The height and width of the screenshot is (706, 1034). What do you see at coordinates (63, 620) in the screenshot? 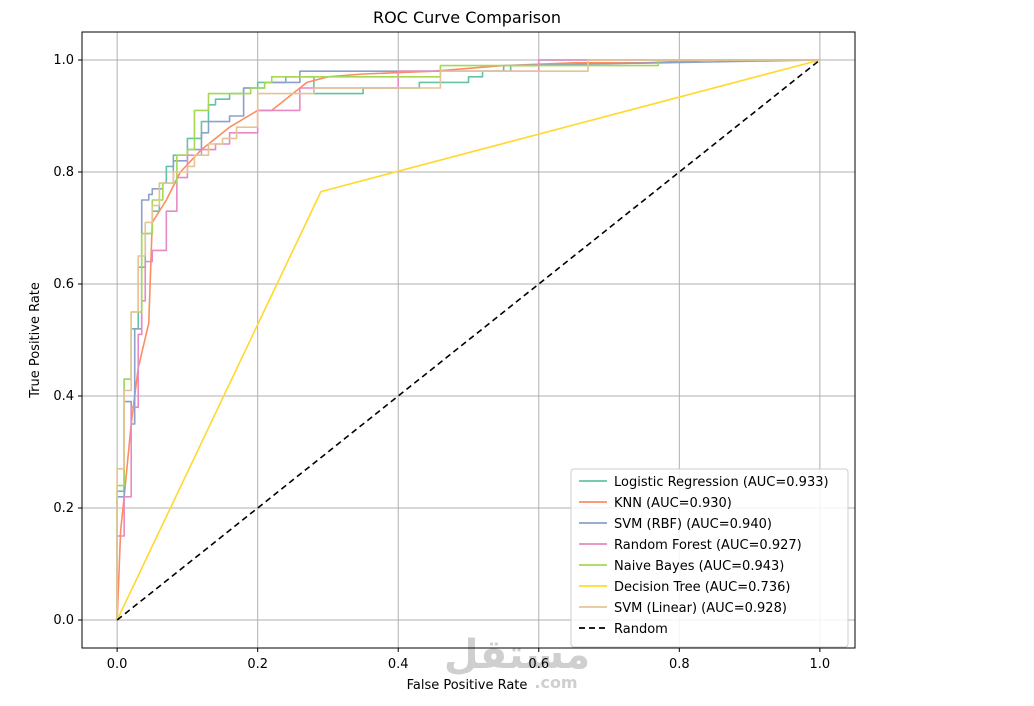
I see `y-tick-label: 0.0` at bounding box center [63, 620].